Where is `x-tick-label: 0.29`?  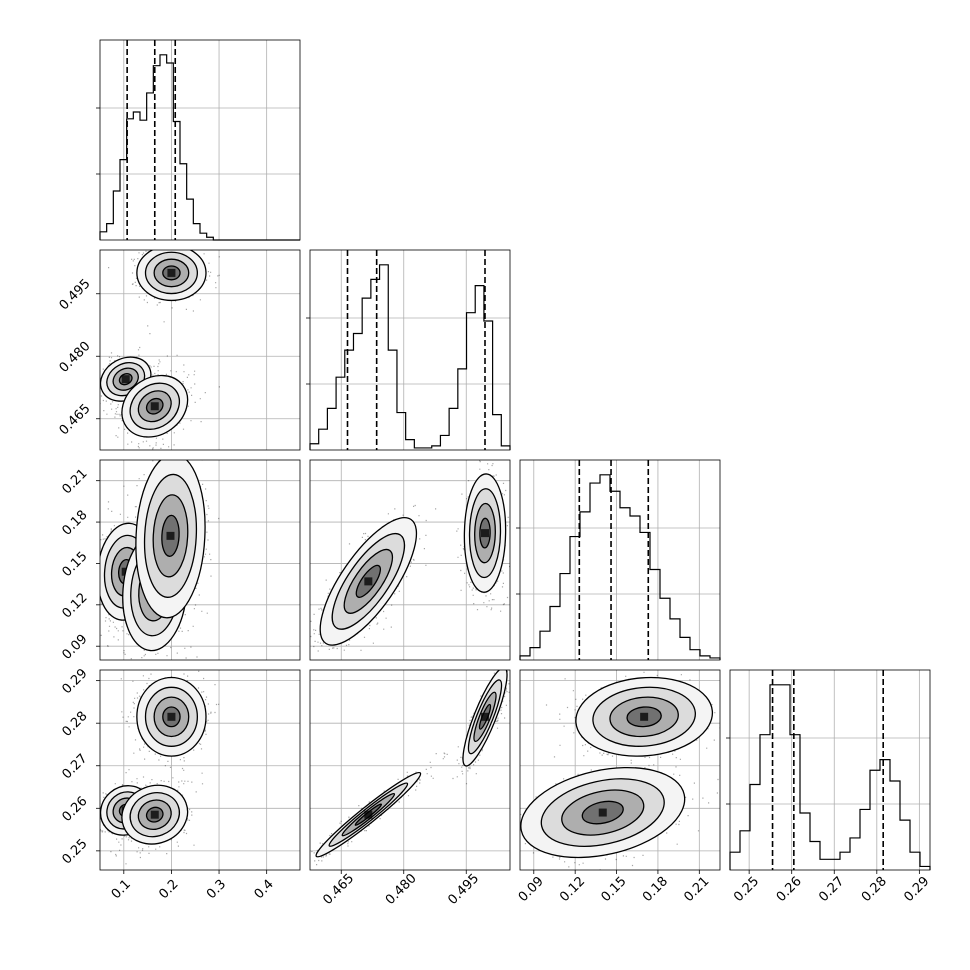 x-tick-label: 0.29 is located at coordinates (916, 889).